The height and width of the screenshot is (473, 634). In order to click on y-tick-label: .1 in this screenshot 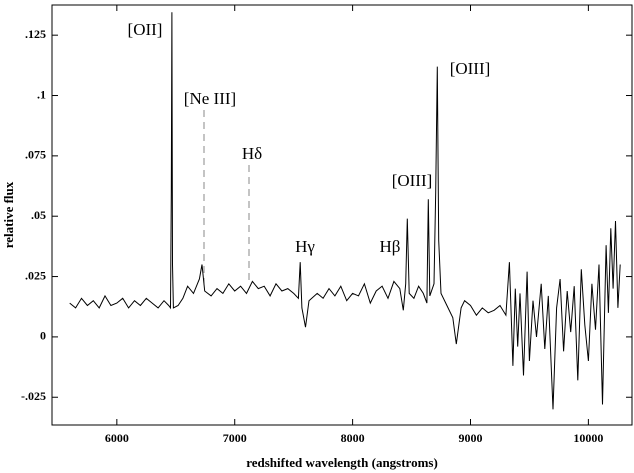, I will do `click(41, 94)`.